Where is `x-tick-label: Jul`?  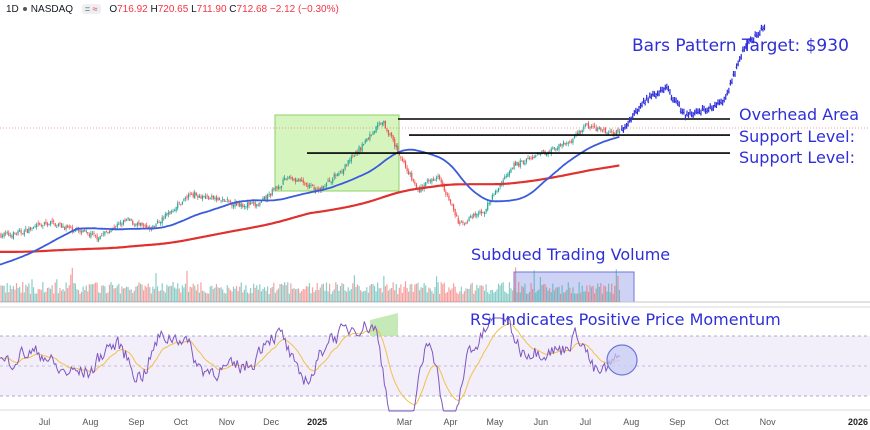
x-tick-label: Jul is located at coordinates (45, 422).